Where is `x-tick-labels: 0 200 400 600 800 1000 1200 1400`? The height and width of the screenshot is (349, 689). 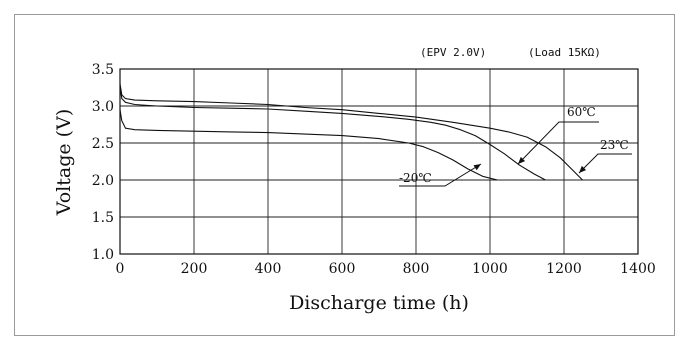 x-tick-labels: 0 200 400 600 800 1000 1200 1400 is located at coordinates (386, 269).